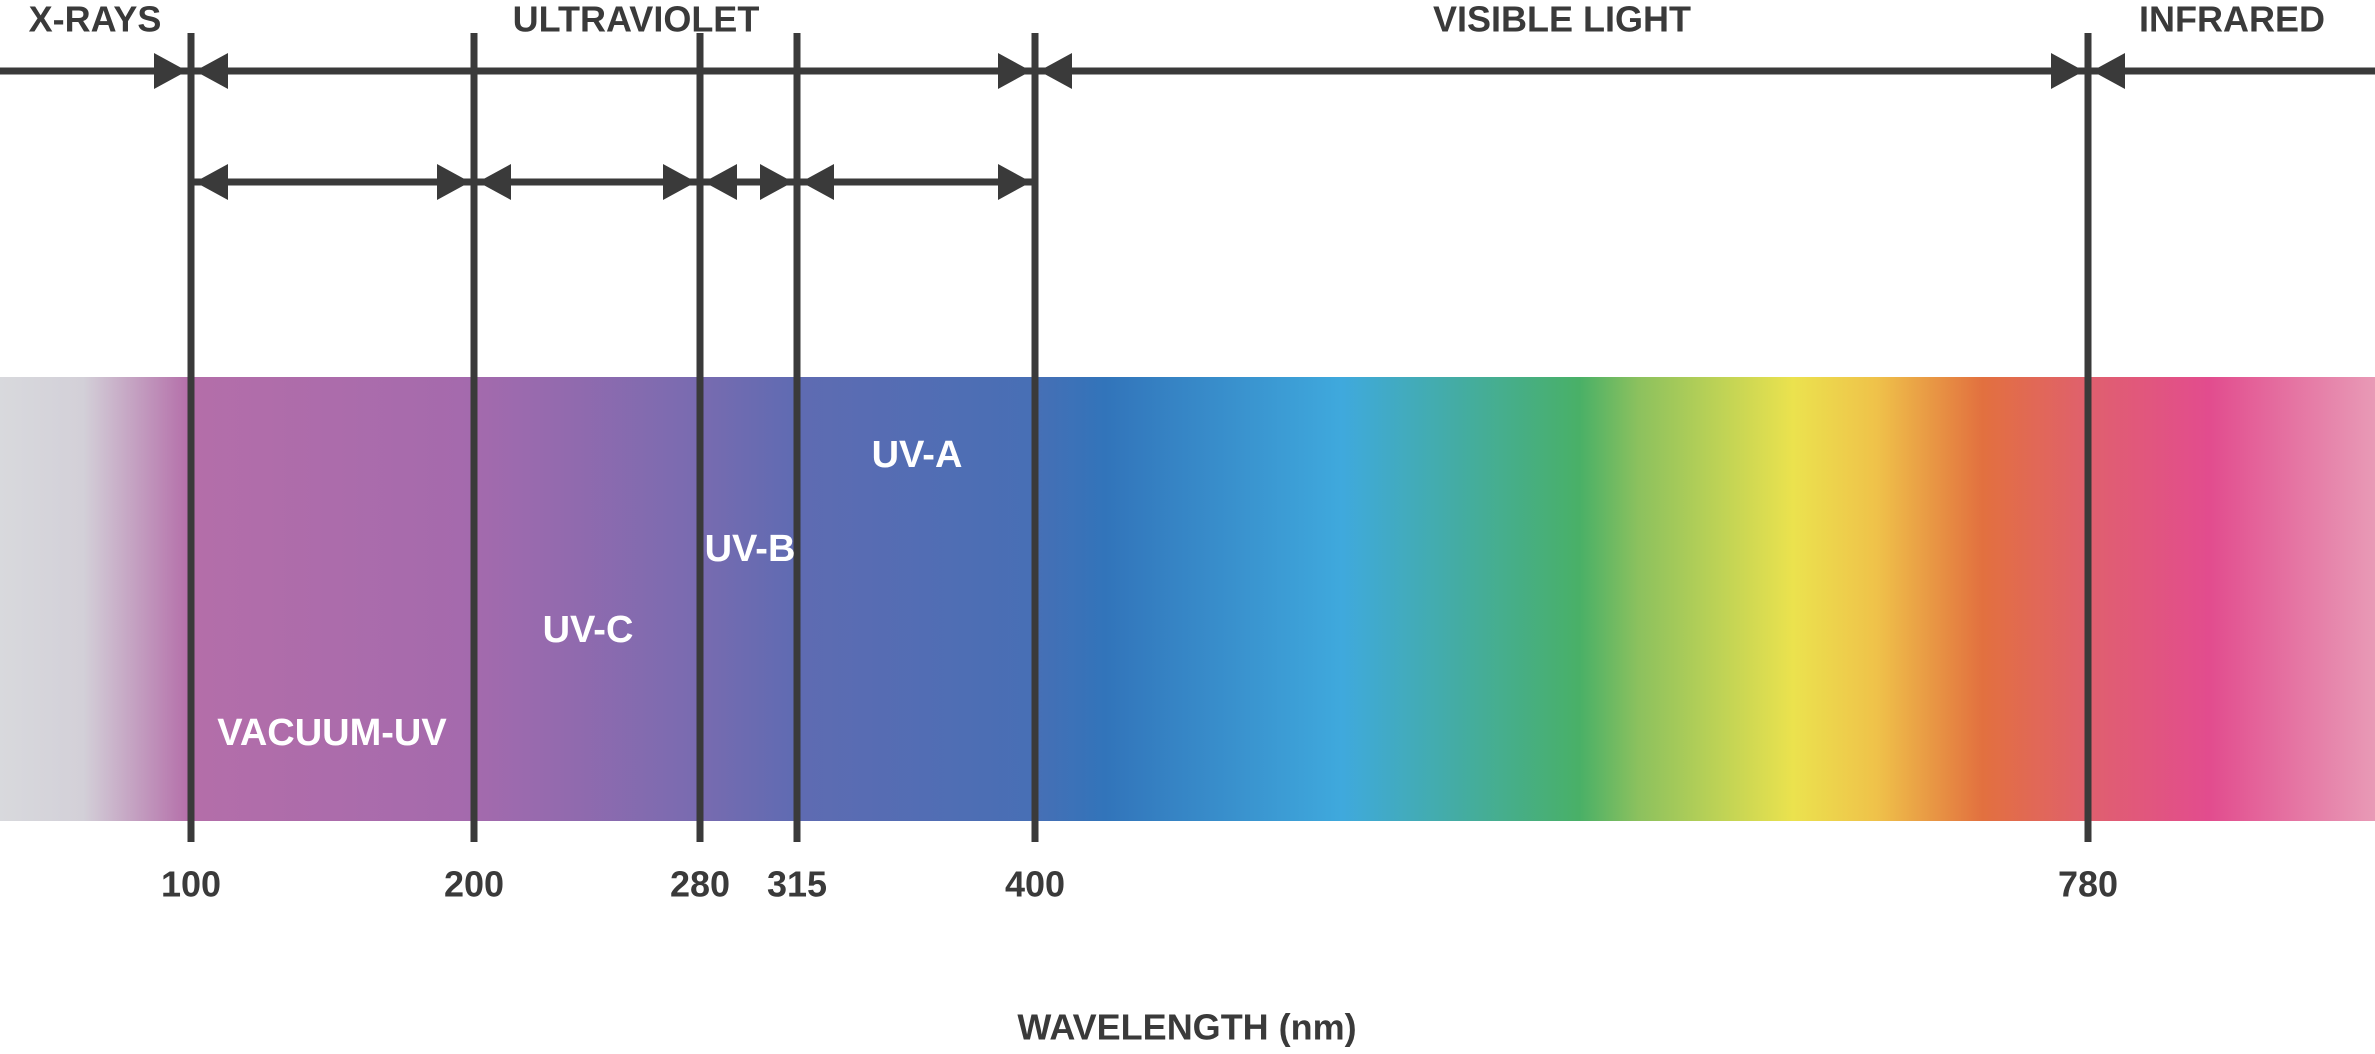 The image size is (2375, 1054). Describe the element at coordinates (1562, 20) in the screenshot. I see `region-label: VISIBLE LIGHT` at that location.